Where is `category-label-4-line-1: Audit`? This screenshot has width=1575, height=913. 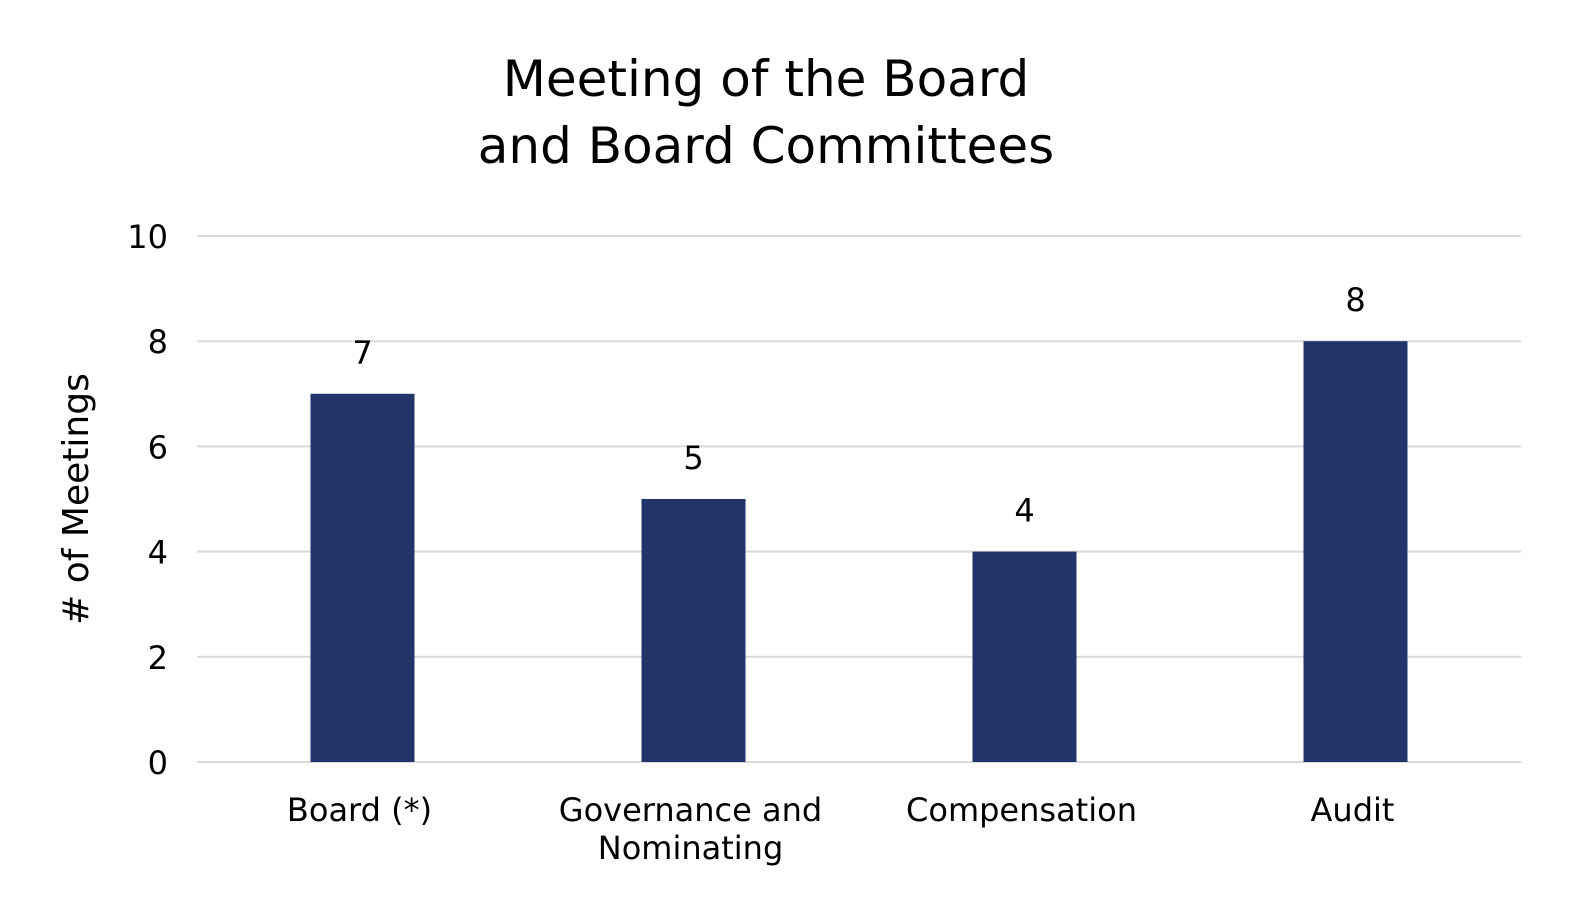 category-label-4-line-1: Audit is located at coordinates (1353, 810).